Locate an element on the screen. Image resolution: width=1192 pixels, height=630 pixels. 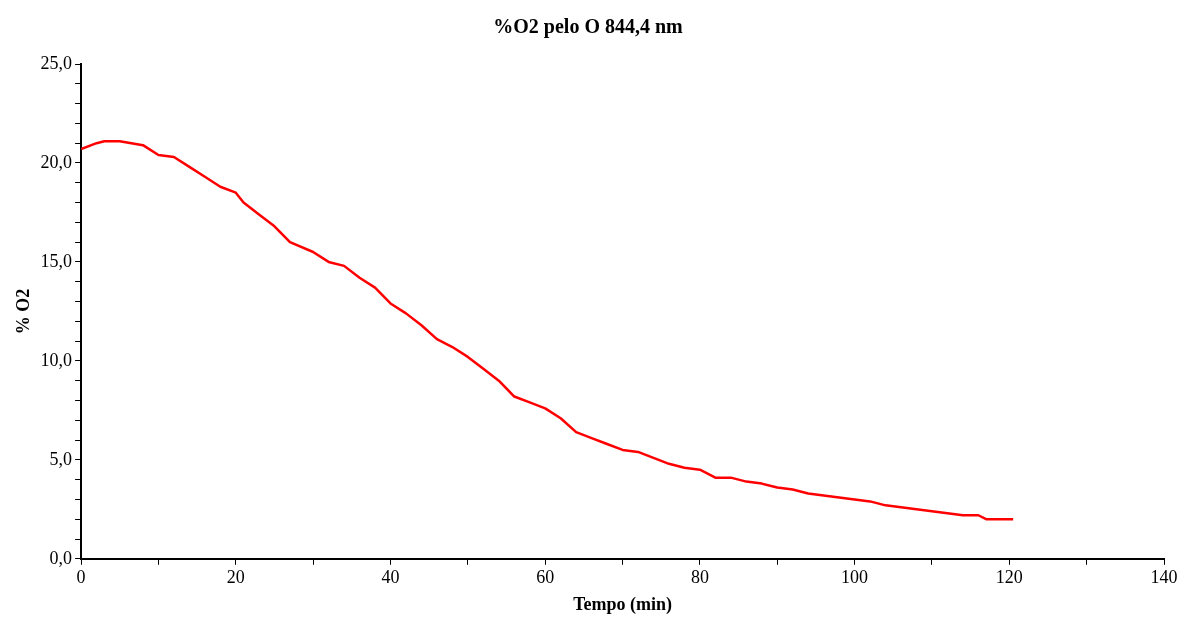
x-tick-label: 80 is located at coordinates (699, 577).